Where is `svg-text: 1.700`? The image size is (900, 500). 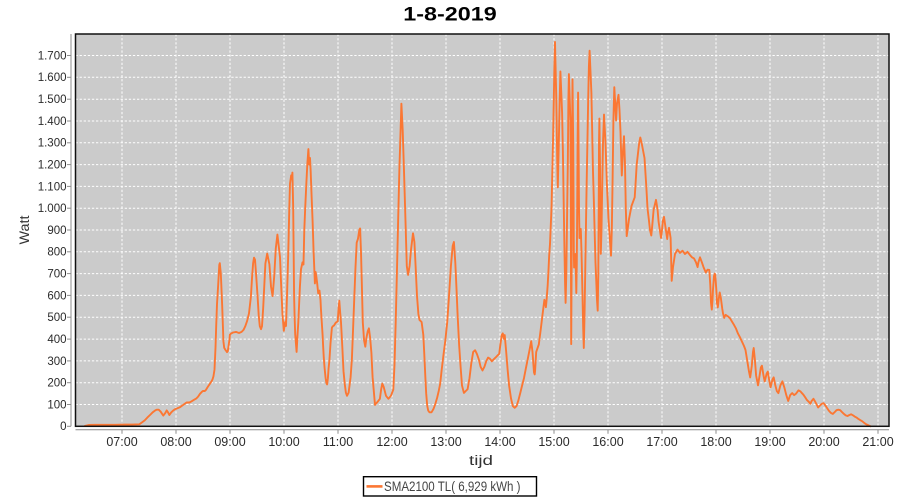 svg-text: 1.700 is located at coordinates (52, 56).